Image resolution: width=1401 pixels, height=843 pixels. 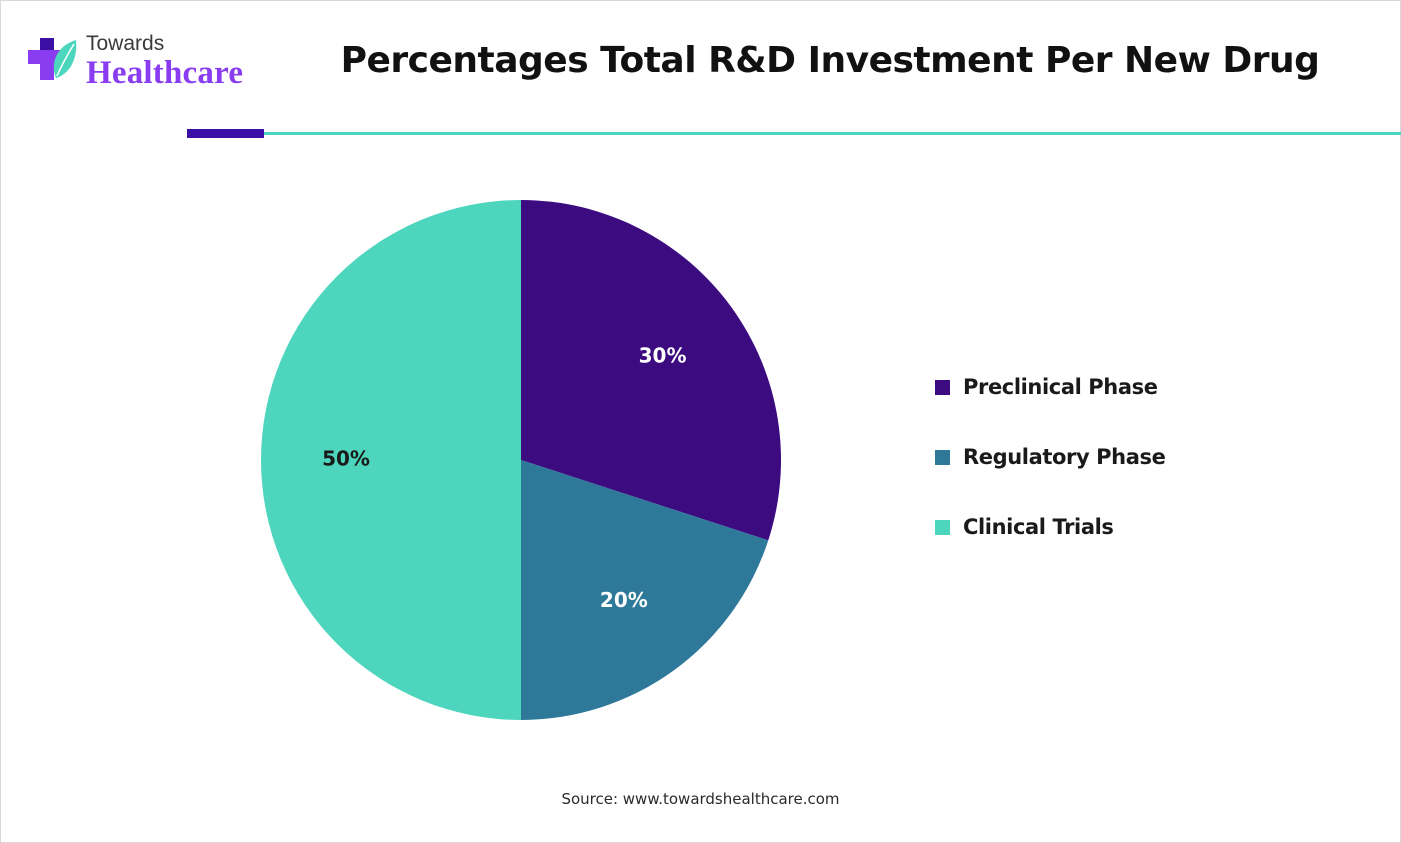 I want to click on logo-text-healthcare: Healthcare, so click(x=165, y=73).